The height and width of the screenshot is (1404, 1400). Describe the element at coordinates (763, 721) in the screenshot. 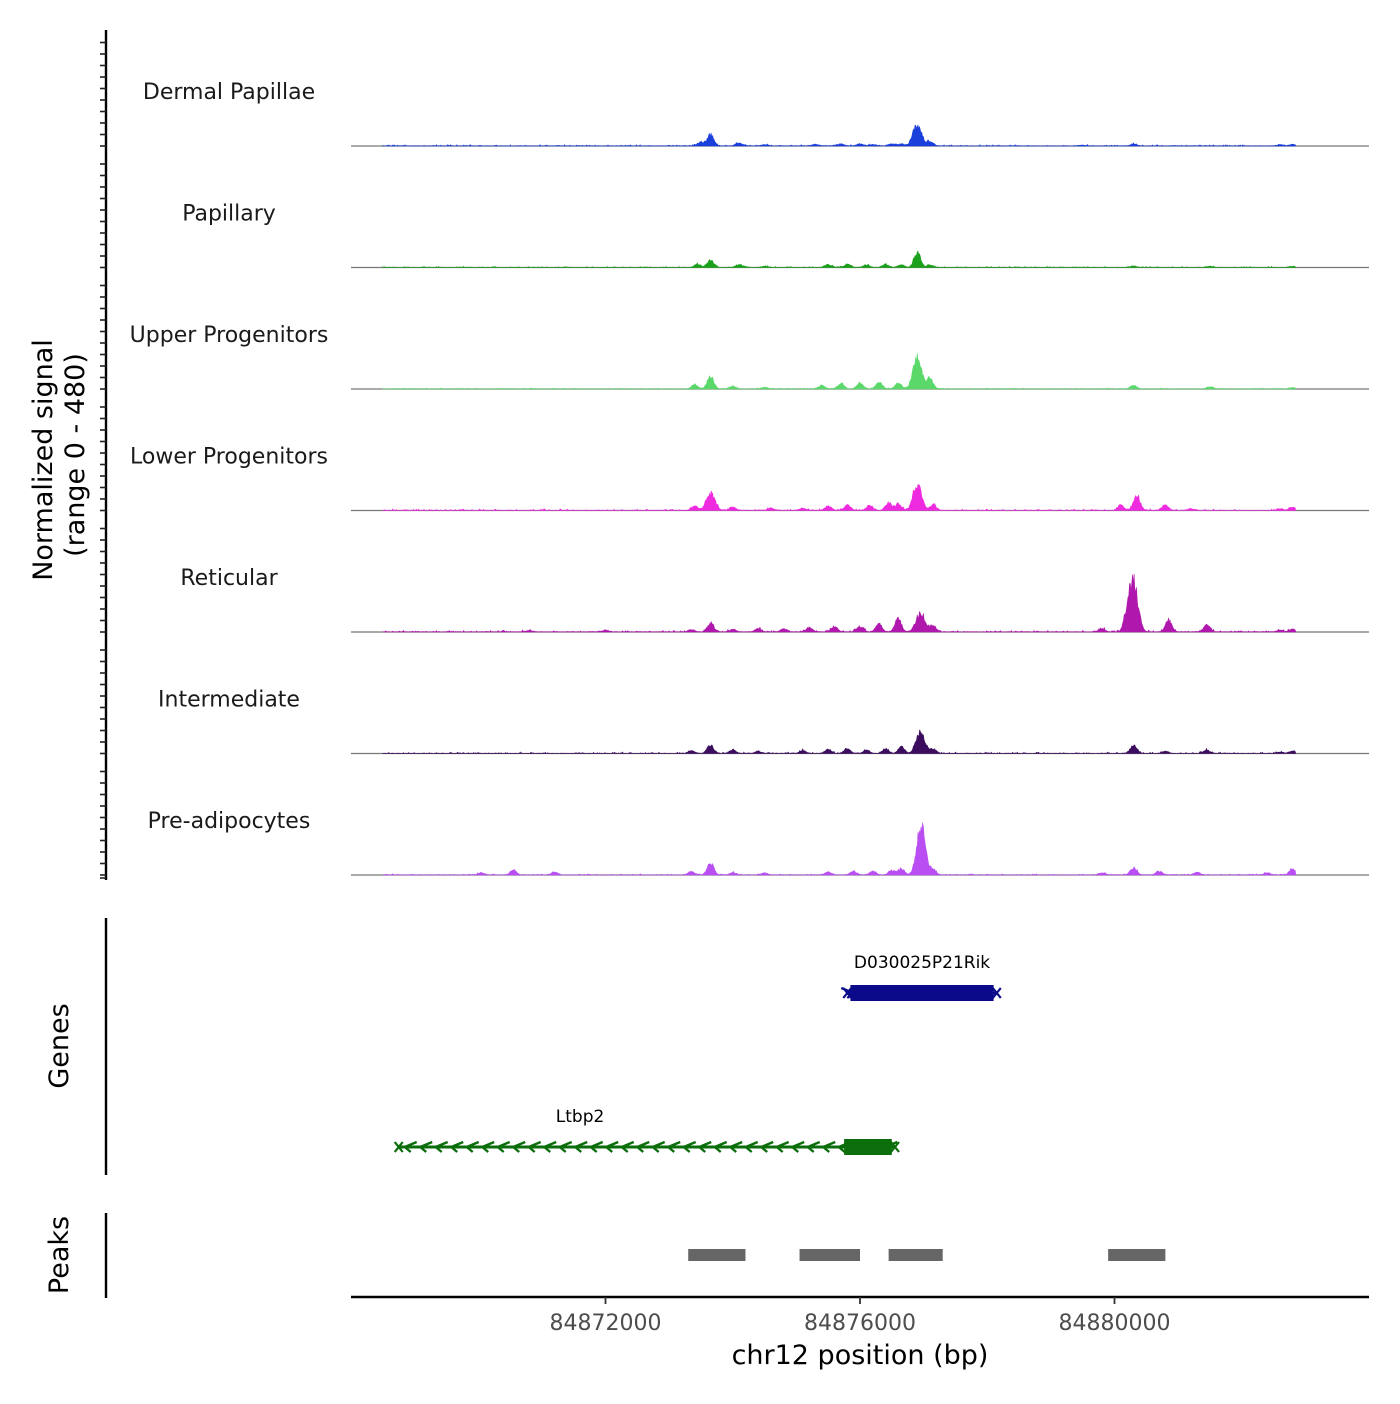

I see `track-intermediate: Intermediate` at that location.